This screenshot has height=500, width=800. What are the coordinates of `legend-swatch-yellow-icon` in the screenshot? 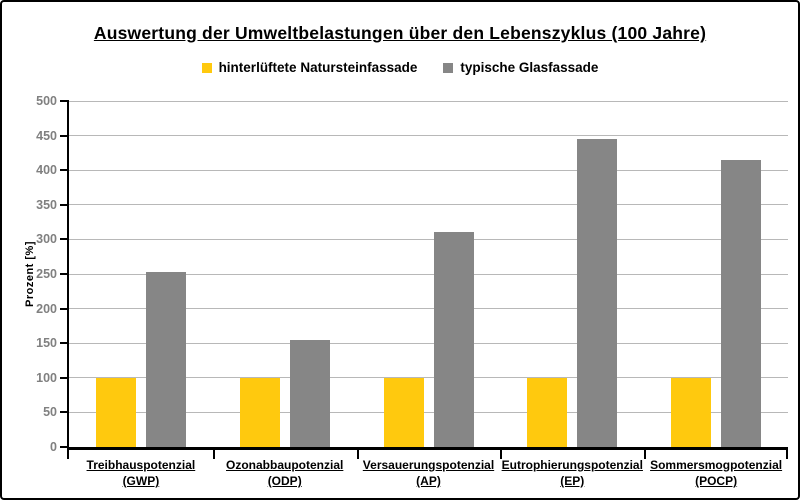 It's located at (206, 67).